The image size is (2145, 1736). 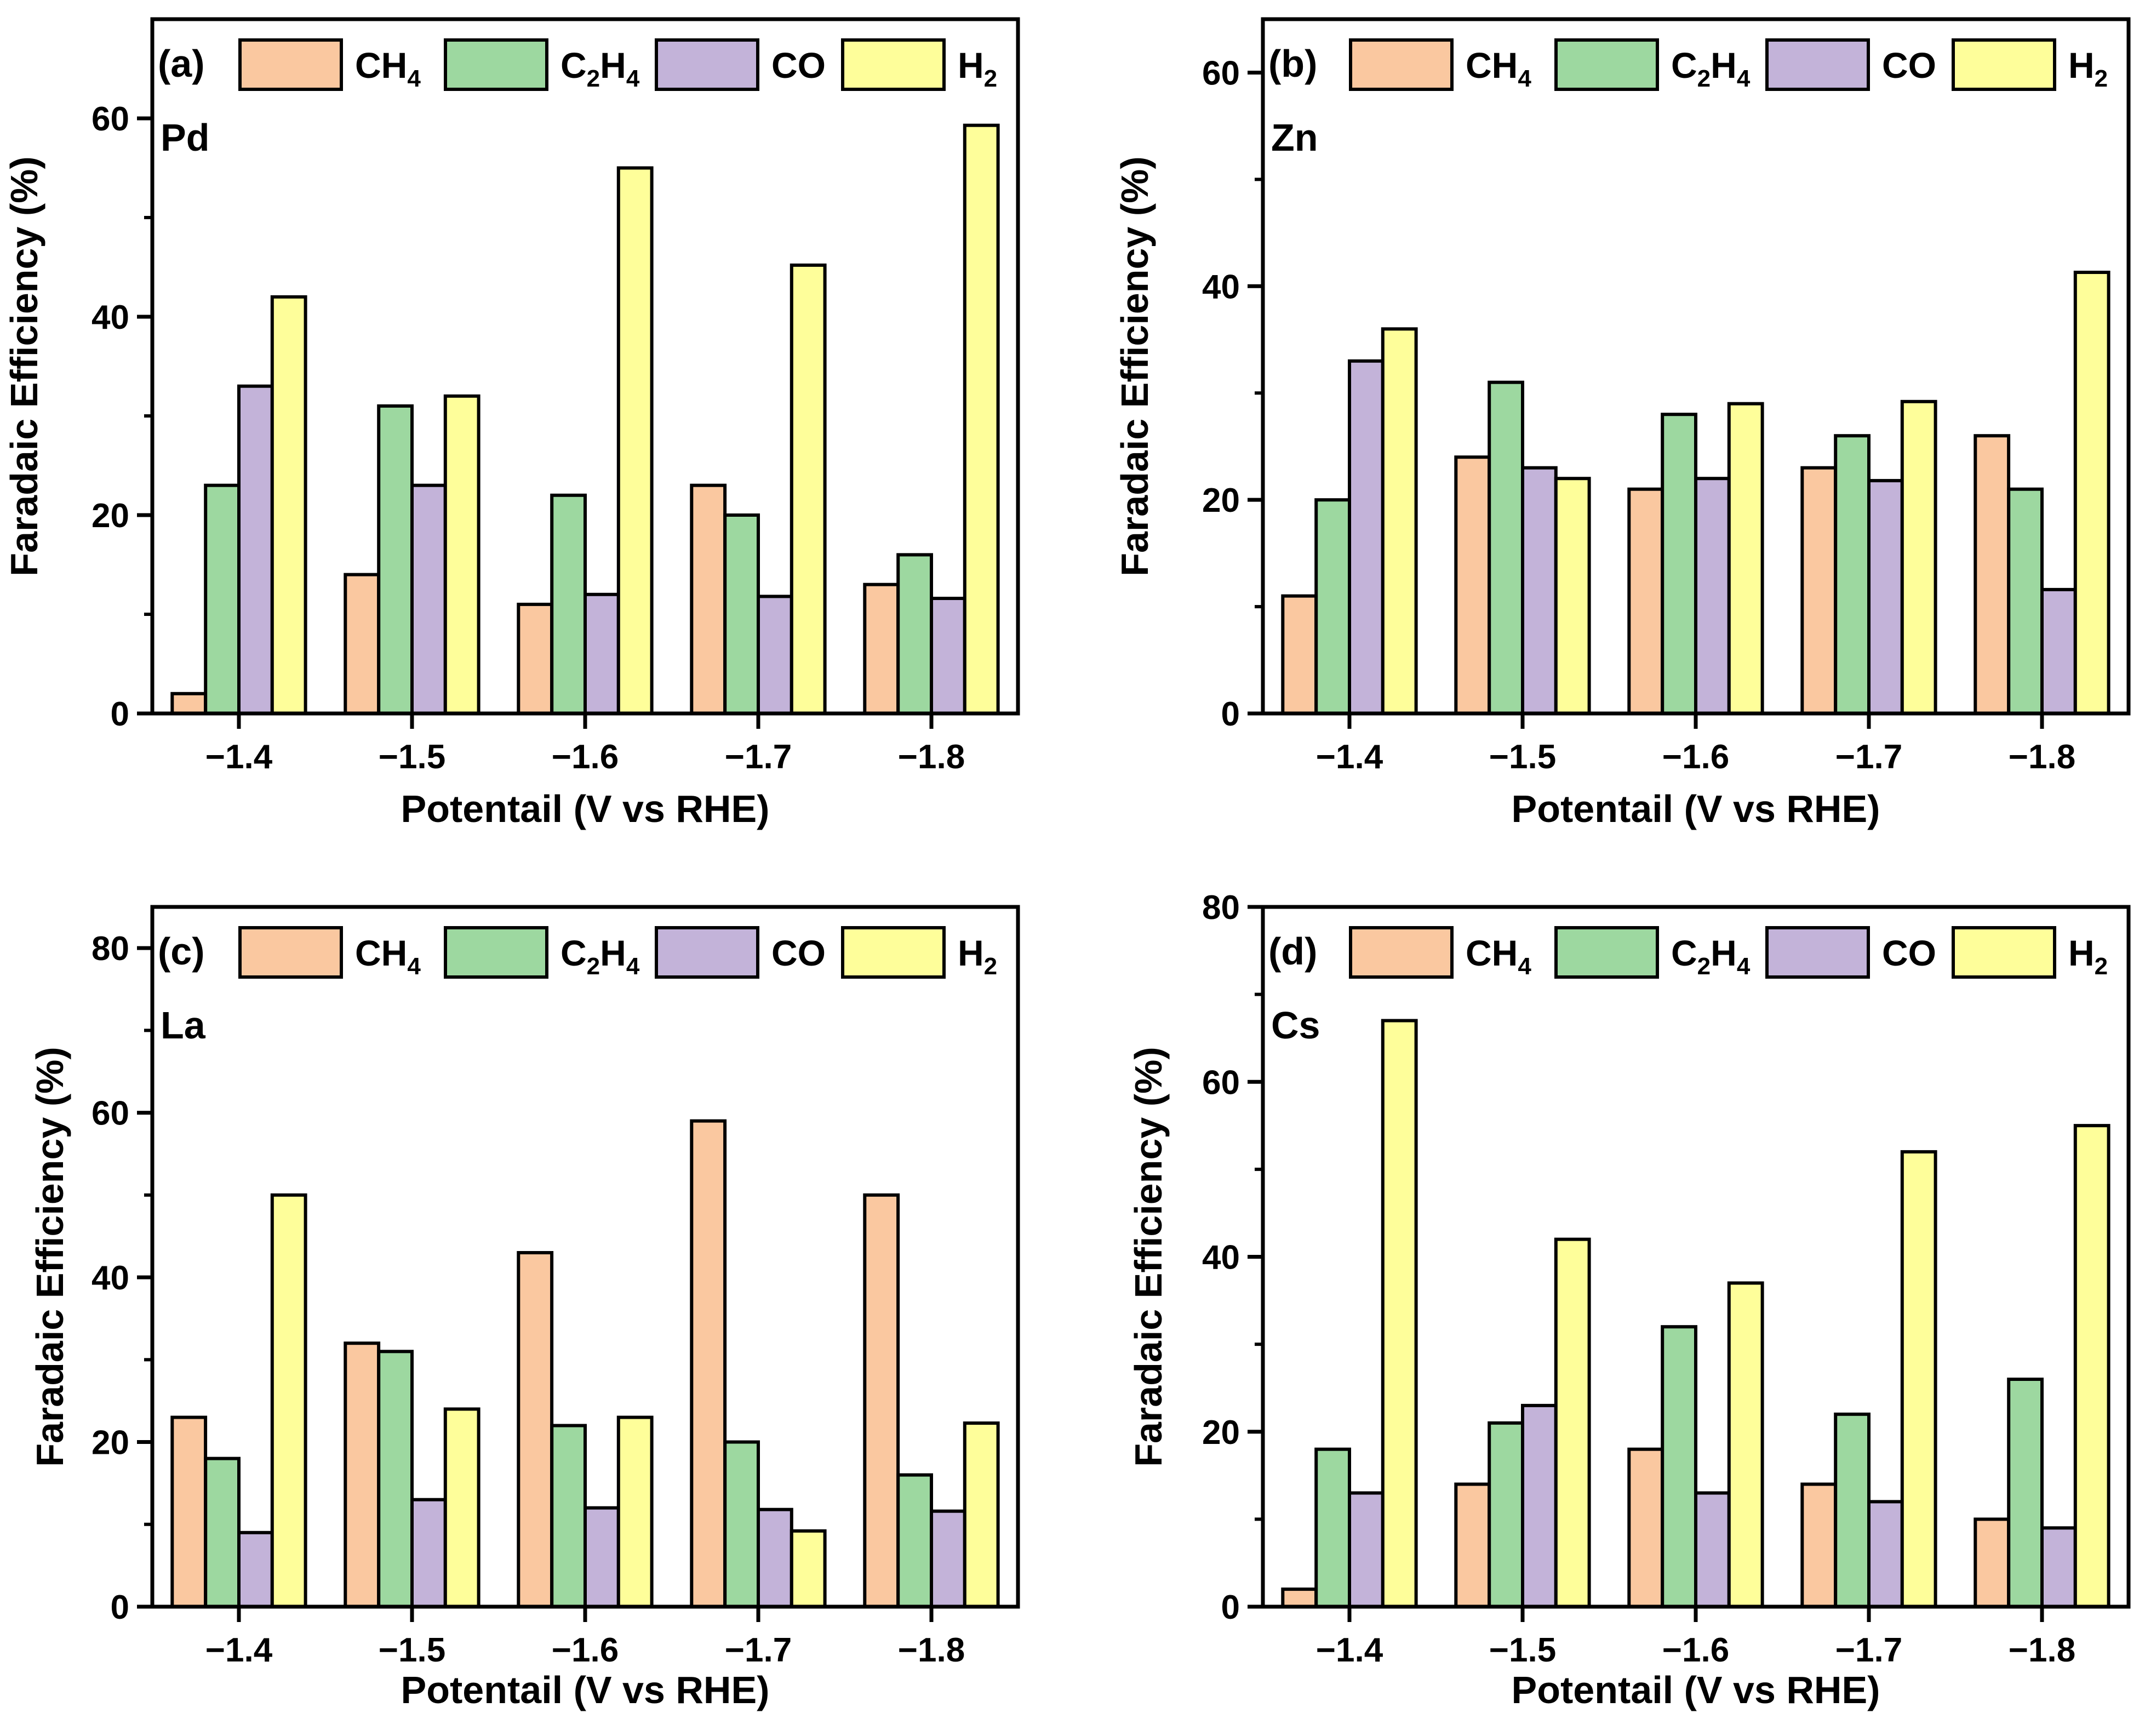 I want to click on legend-label-ch4: CH4, so click(x=388, y=68).